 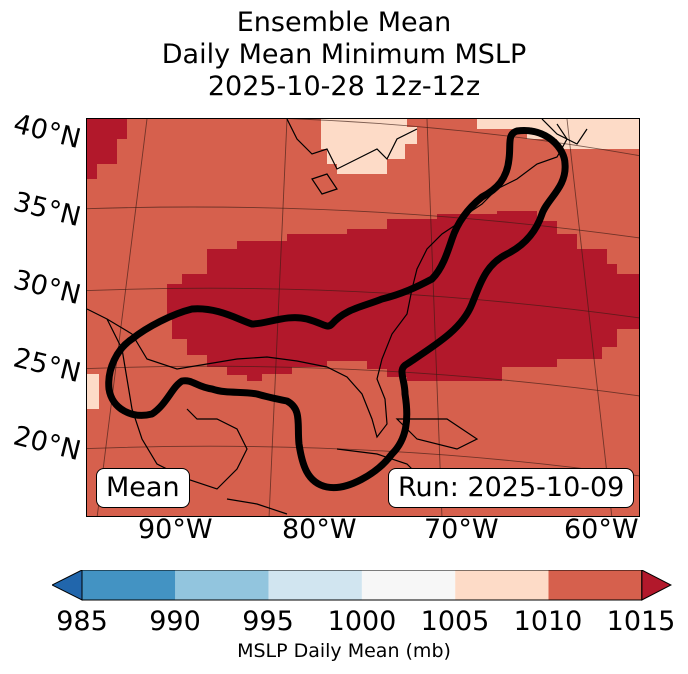 I want to click on lon-label-70w: 70°W, so click(x=461, y=529).